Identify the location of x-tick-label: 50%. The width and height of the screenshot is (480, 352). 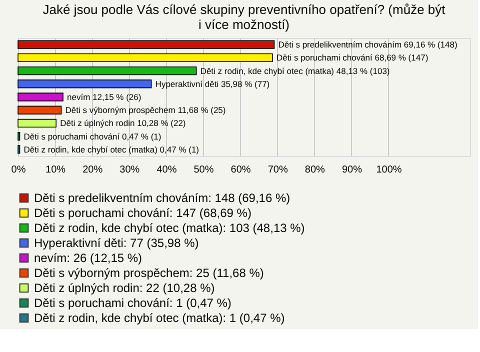
(204, 170).